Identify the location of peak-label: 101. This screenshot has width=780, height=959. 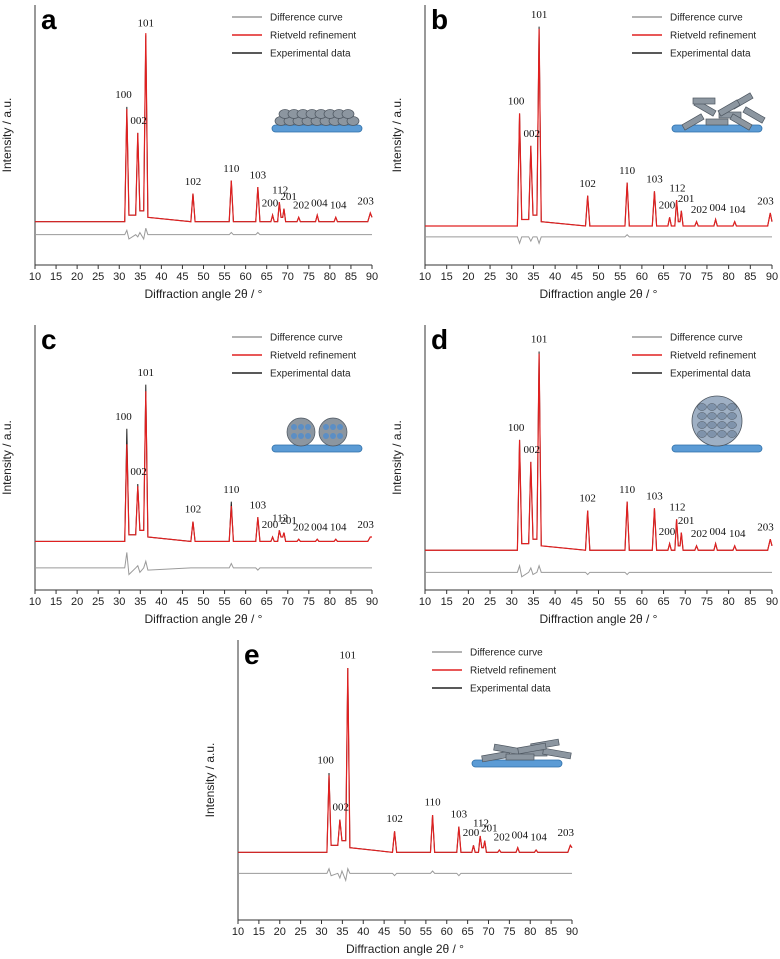
(539, 340).